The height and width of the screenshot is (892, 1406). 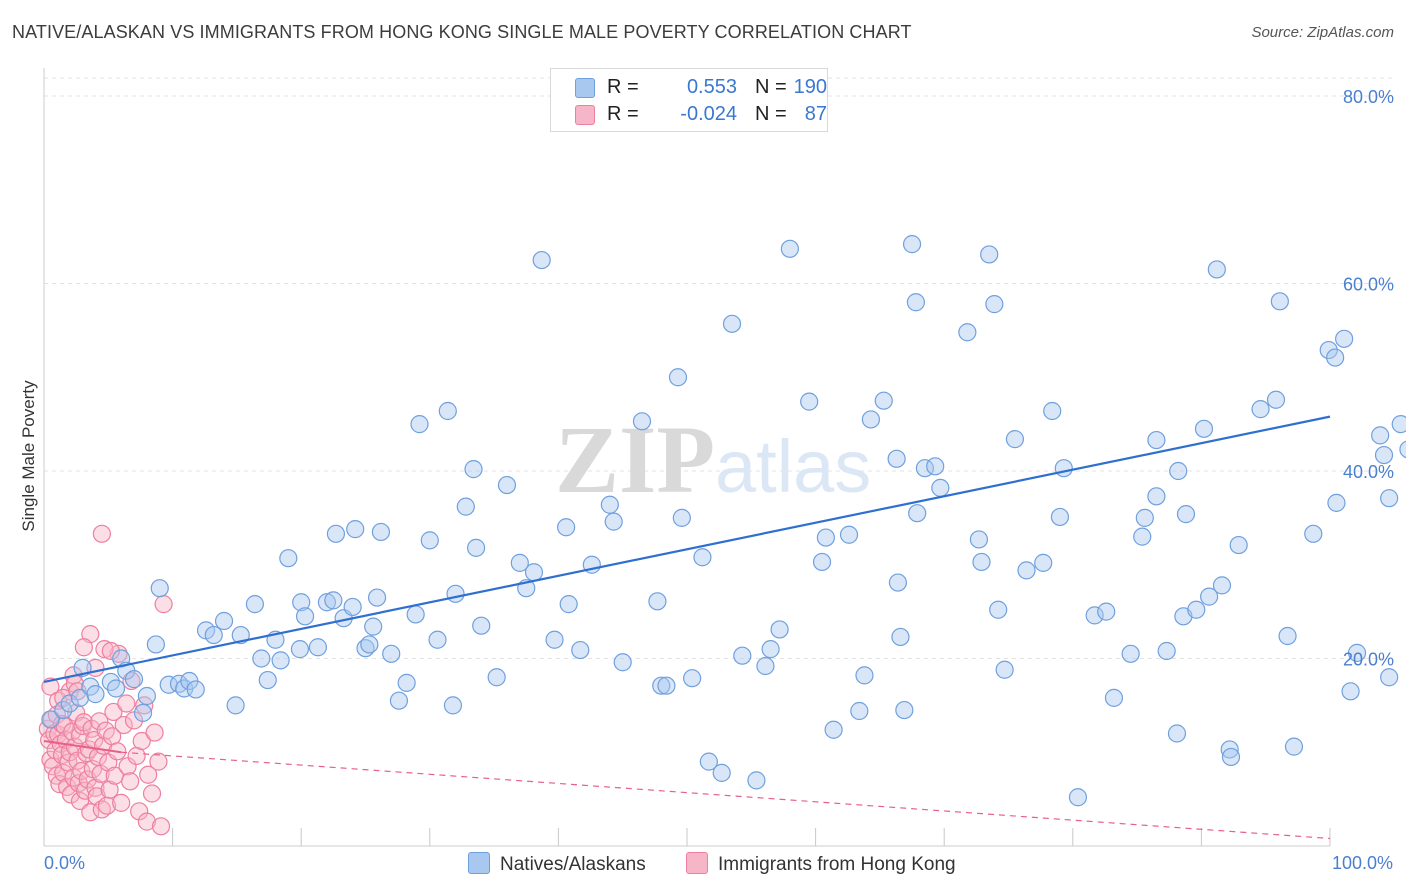 I want to click on bottom-legend-natives: Natives/Alaskans, so click(x=557, y=864).